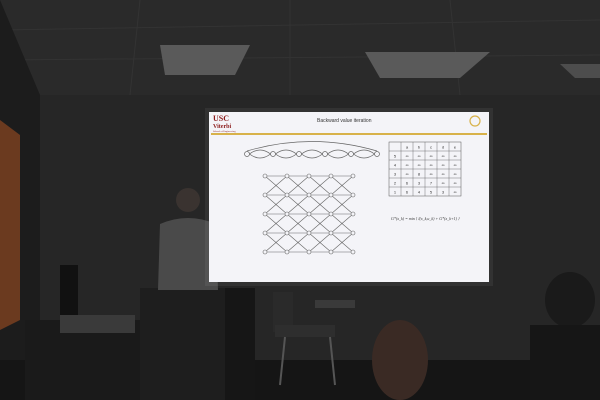 This screenshot has width=600, height=400. I want to click on window-blinds, so click(10, 225).